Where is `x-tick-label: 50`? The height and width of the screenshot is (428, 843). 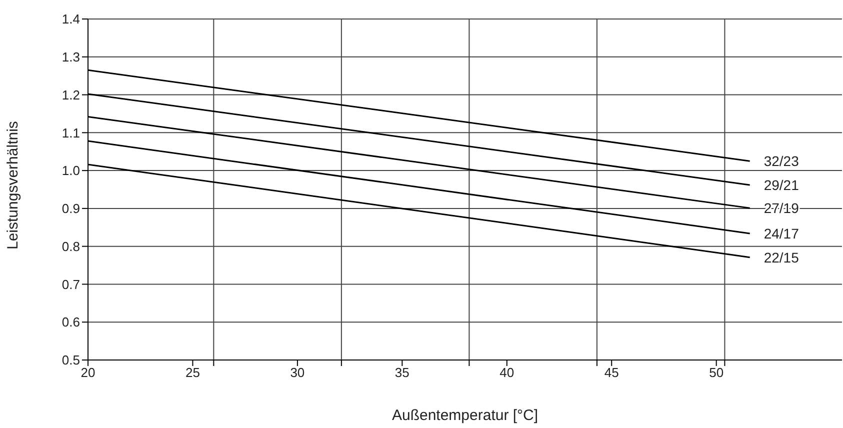
x-tick-label: 50 is located at coordinates (716, 372).